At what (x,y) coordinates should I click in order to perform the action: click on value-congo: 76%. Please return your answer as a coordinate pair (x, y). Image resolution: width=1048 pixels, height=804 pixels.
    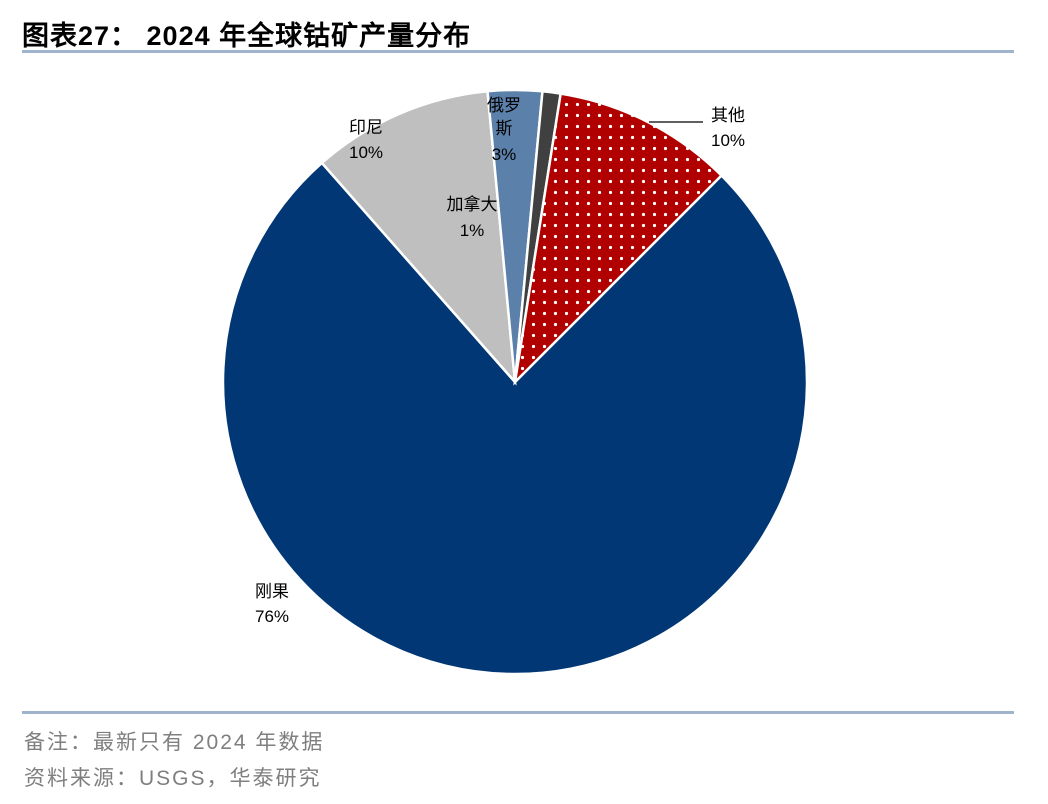
    Looking at the image, I should click on (272, 616).